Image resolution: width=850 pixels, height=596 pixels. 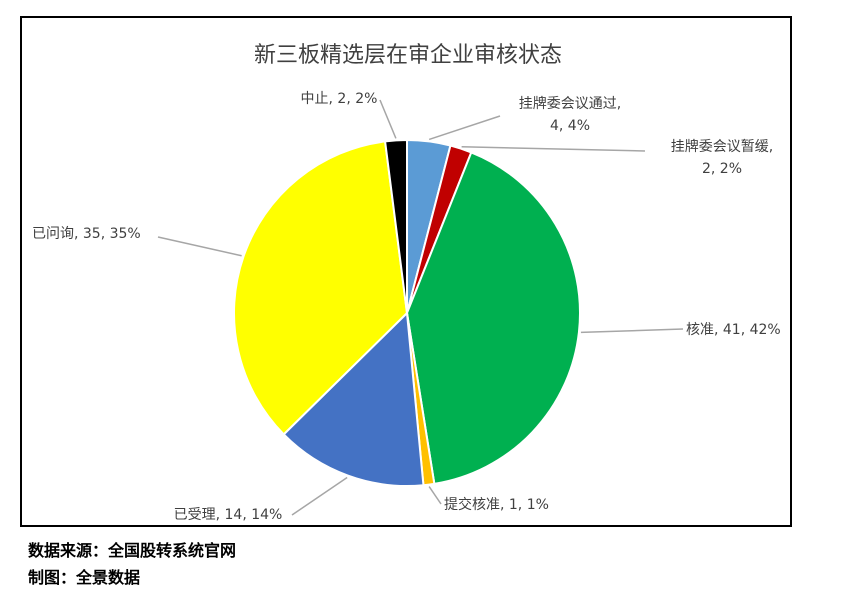 What do you see at coordinates (132, 550) in the screenshot?
I see `data-source-text: 数据来源：全国股转系统官网` at bounding box center [132, 550].